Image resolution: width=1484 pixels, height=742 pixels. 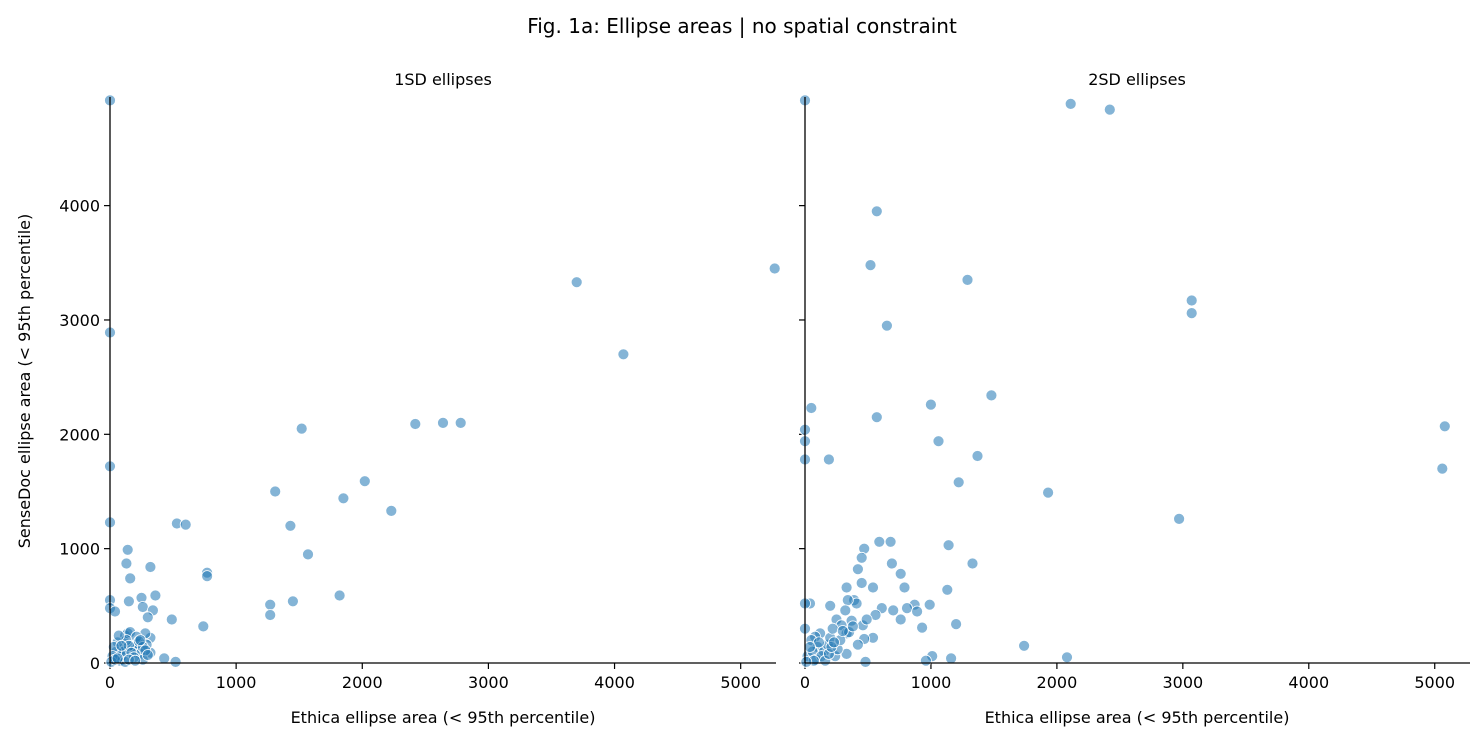 I want to click on y-tick-label: 3000, so click(x=79, y=320).